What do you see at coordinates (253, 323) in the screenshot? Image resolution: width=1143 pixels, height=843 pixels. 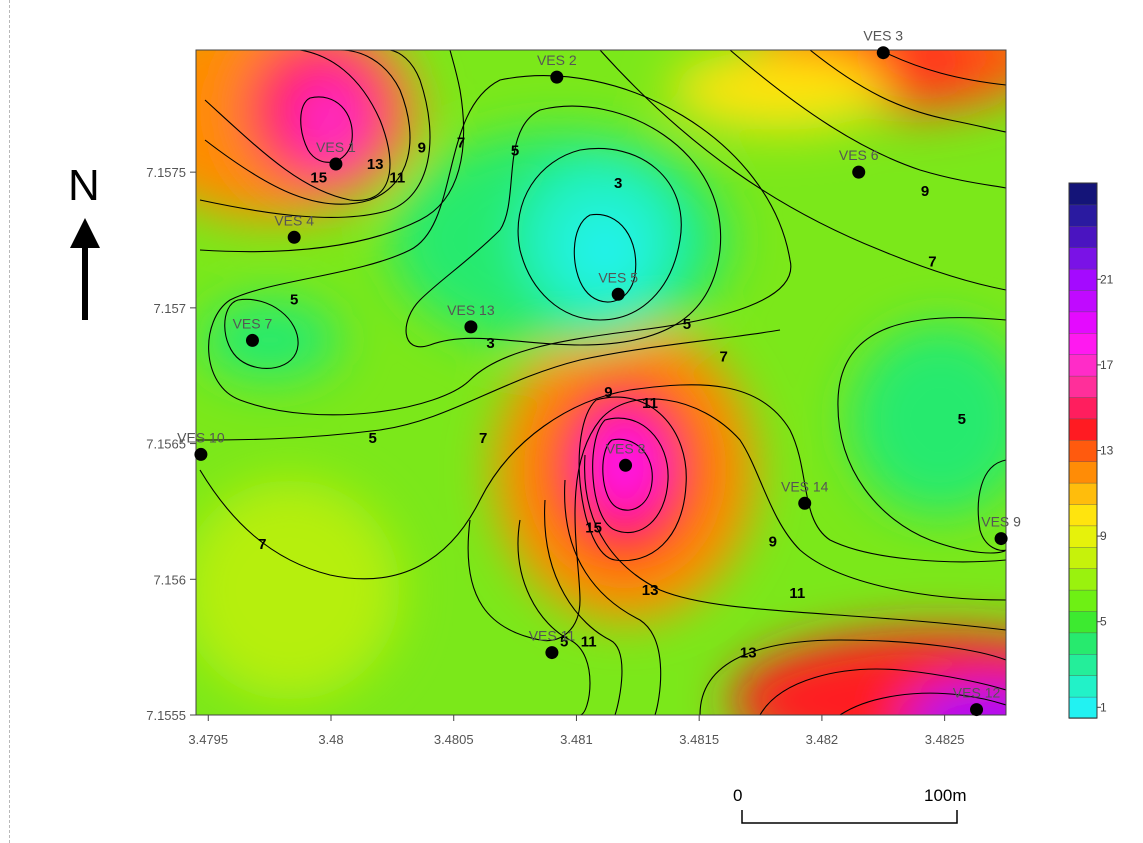 I see `ves-station-label: VES 7` at bounding box center [253, 323].